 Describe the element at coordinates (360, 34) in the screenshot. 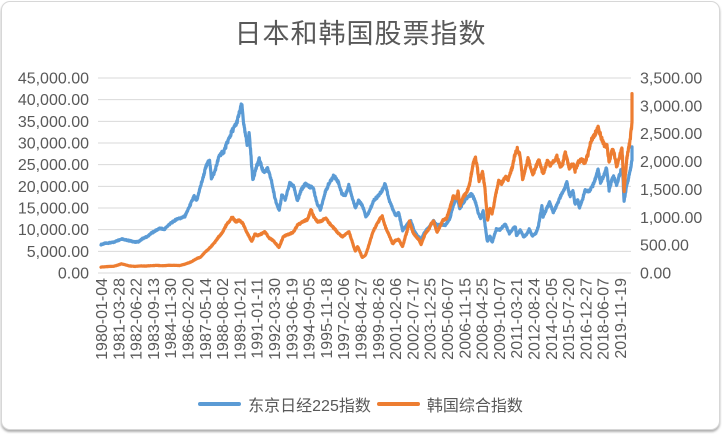

I see `chart-title: 日本和韩国股票指数` at that location.